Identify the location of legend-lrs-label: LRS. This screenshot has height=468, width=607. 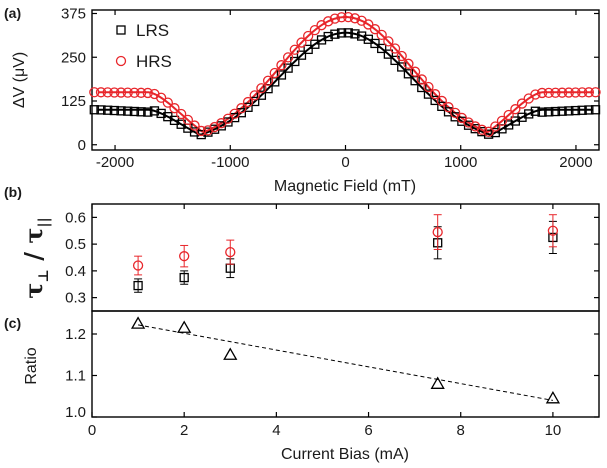
(152, 30).